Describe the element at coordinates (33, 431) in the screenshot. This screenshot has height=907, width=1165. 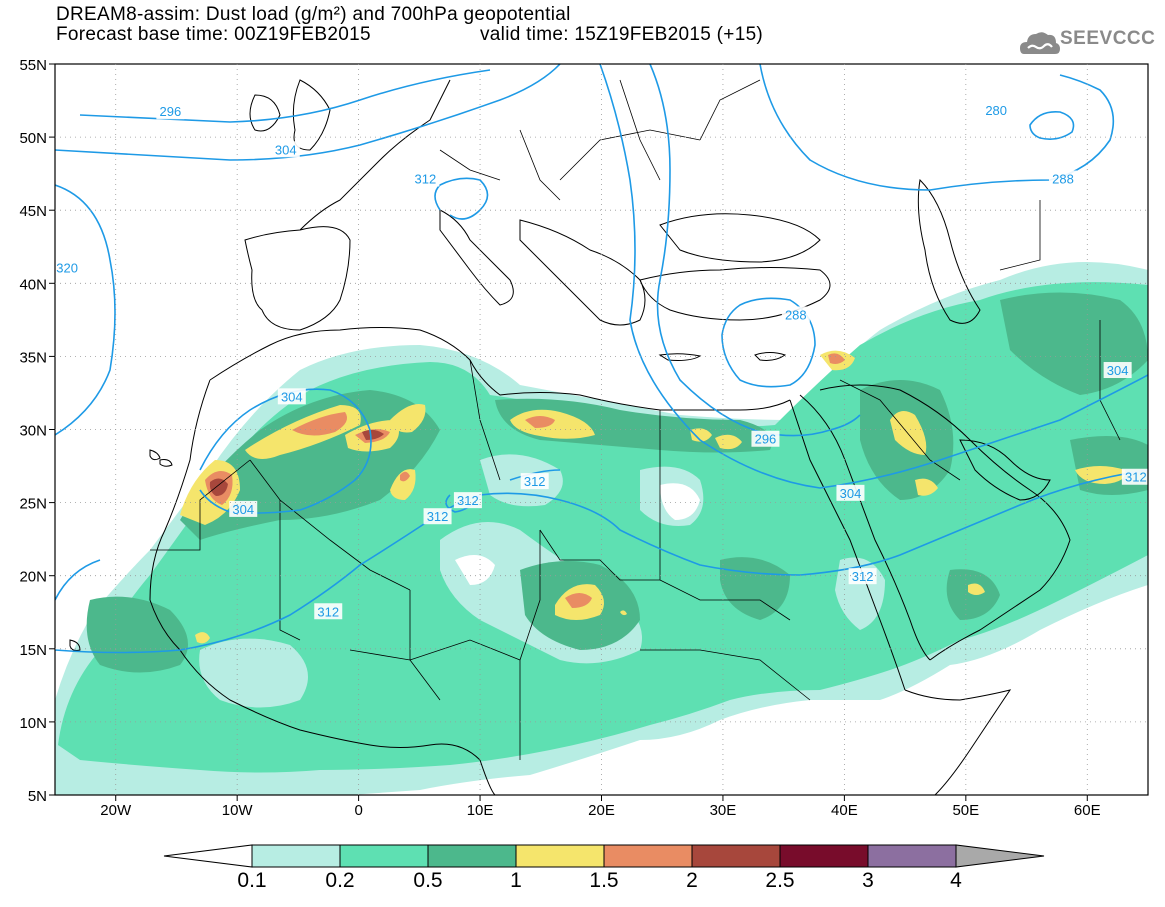
I see `lat-tick-label: 30N` at that location.